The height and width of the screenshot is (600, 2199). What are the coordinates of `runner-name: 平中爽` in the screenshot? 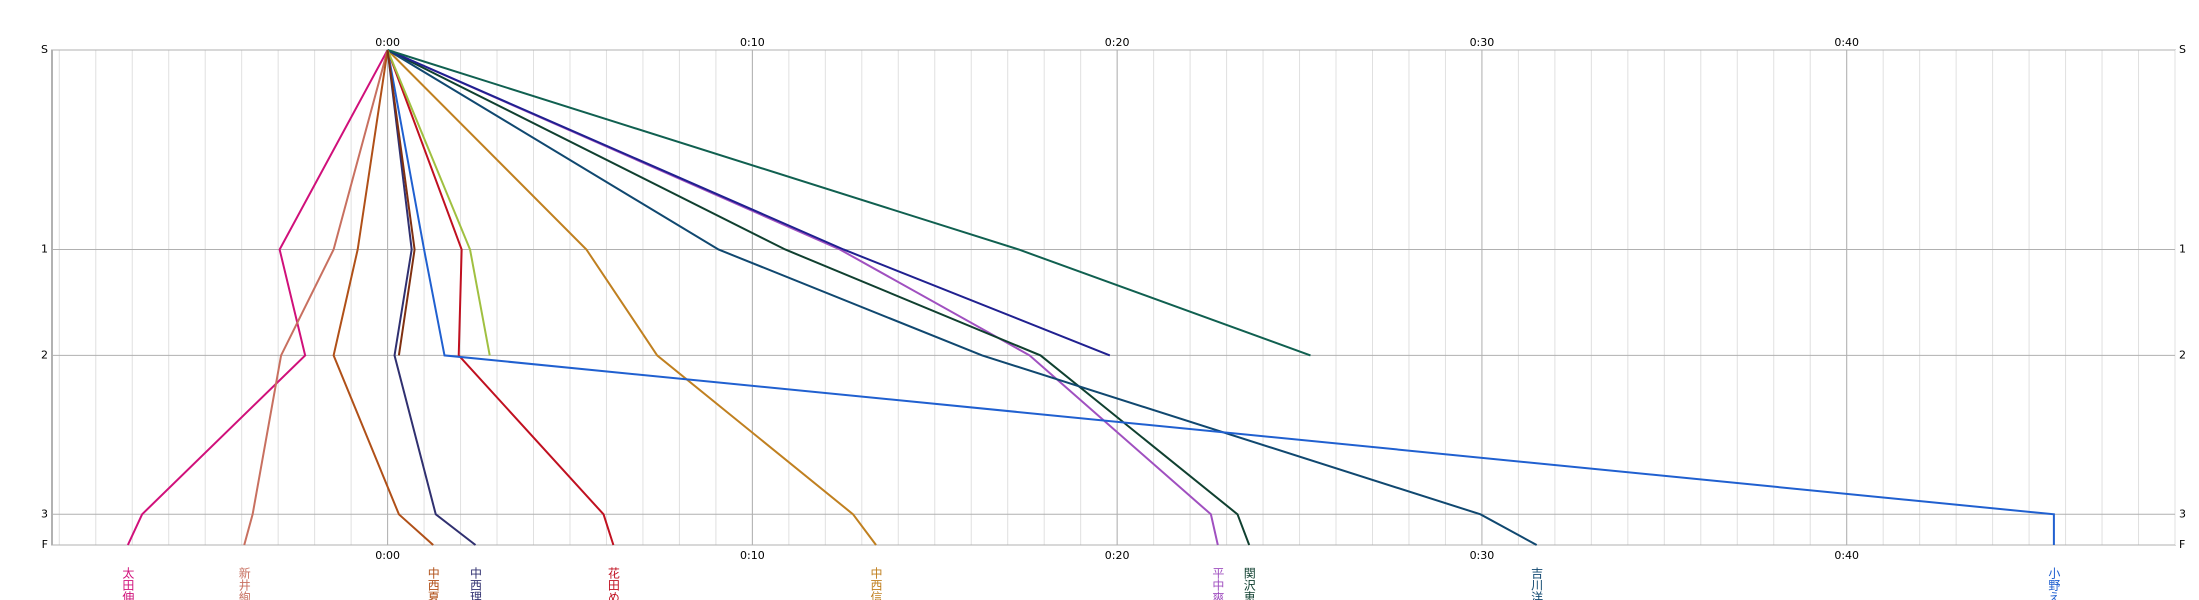 It's located at (1218, 583).